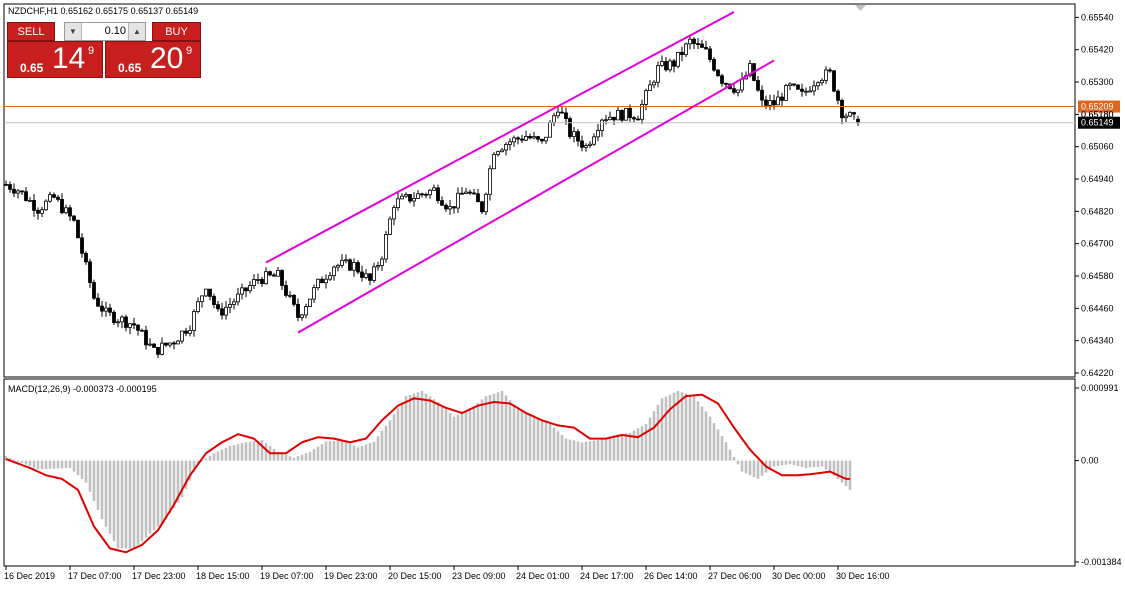  Describe the element at coordinates (1097, 123) in the screenshot. I see `bid-price-label: 0.65149` at that location.